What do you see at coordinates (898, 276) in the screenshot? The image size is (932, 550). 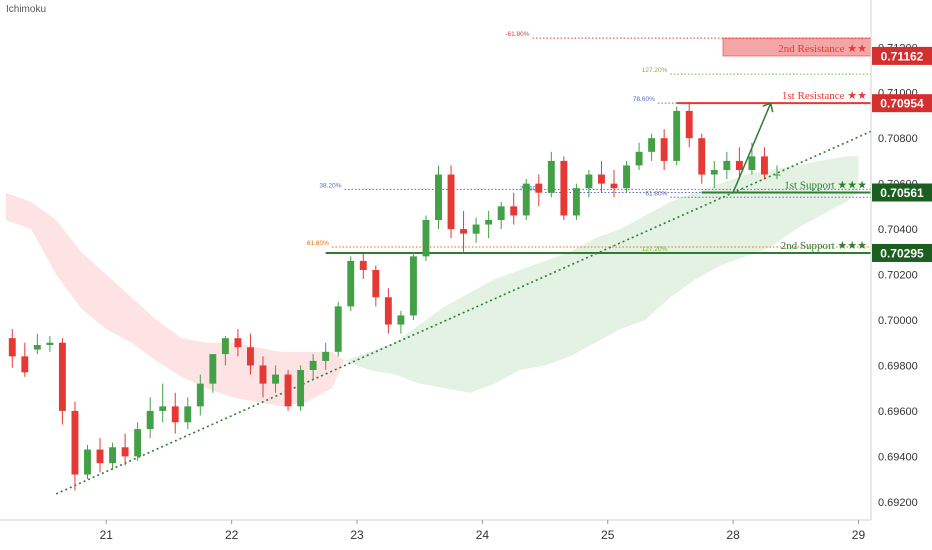 I see `y-tick-label: 0.70200` at bounding box center [898, 276].